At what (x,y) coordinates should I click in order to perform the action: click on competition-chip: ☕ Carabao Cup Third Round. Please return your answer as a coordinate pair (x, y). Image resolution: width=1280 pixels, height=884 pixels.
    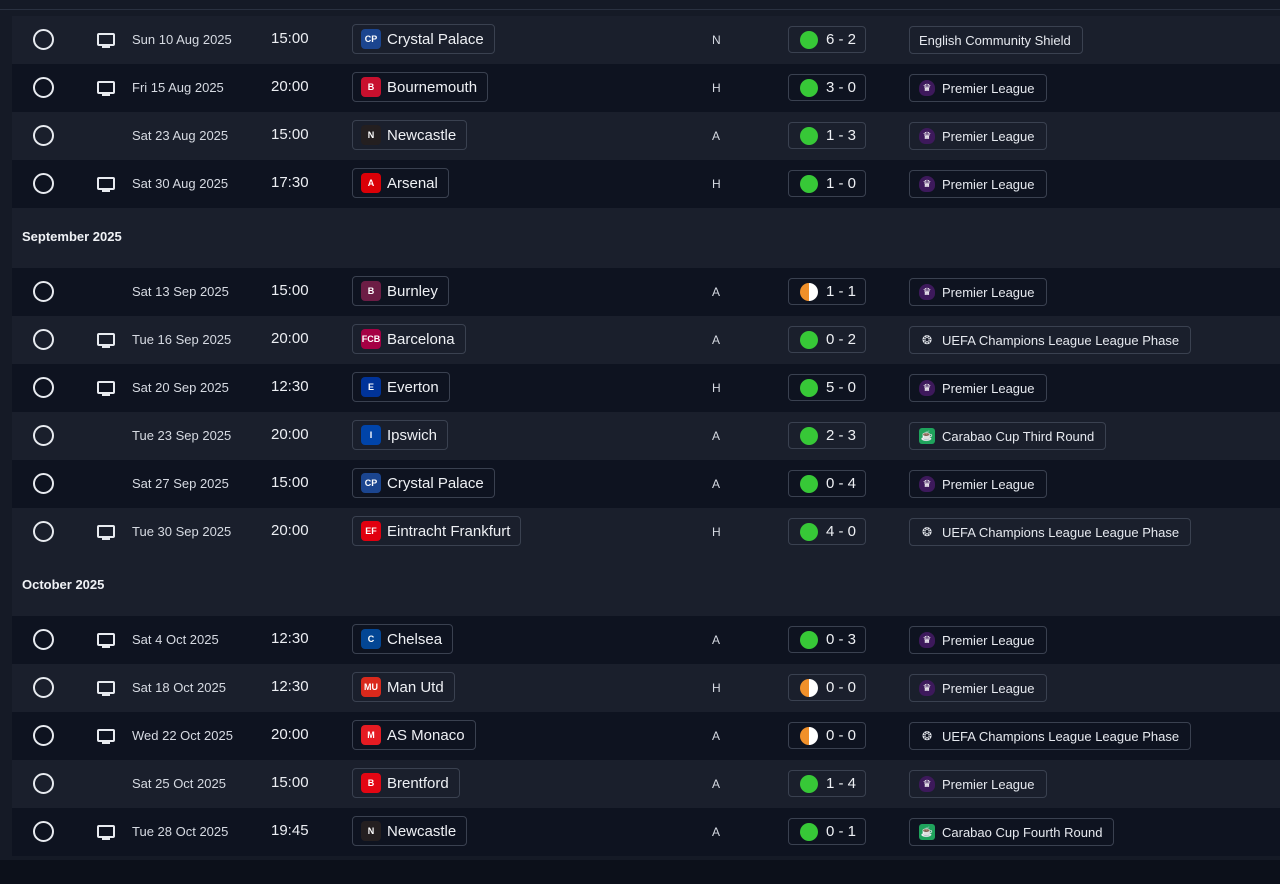
    Looking at the image, I should click on (1008, 436).